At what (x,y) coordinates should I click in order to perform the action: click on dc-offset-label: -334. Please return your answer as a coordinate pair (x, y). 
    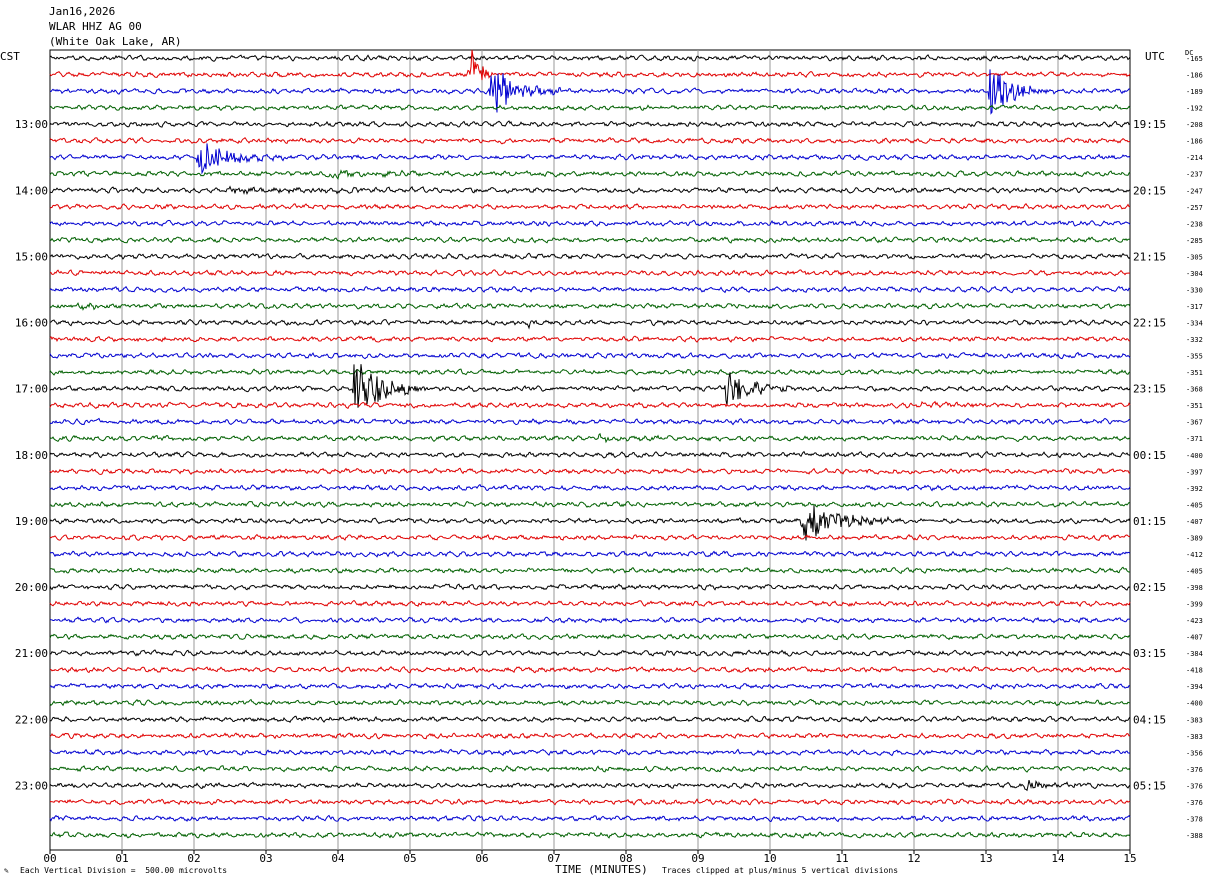
    Looking at the image, I should click on (1194, 324).